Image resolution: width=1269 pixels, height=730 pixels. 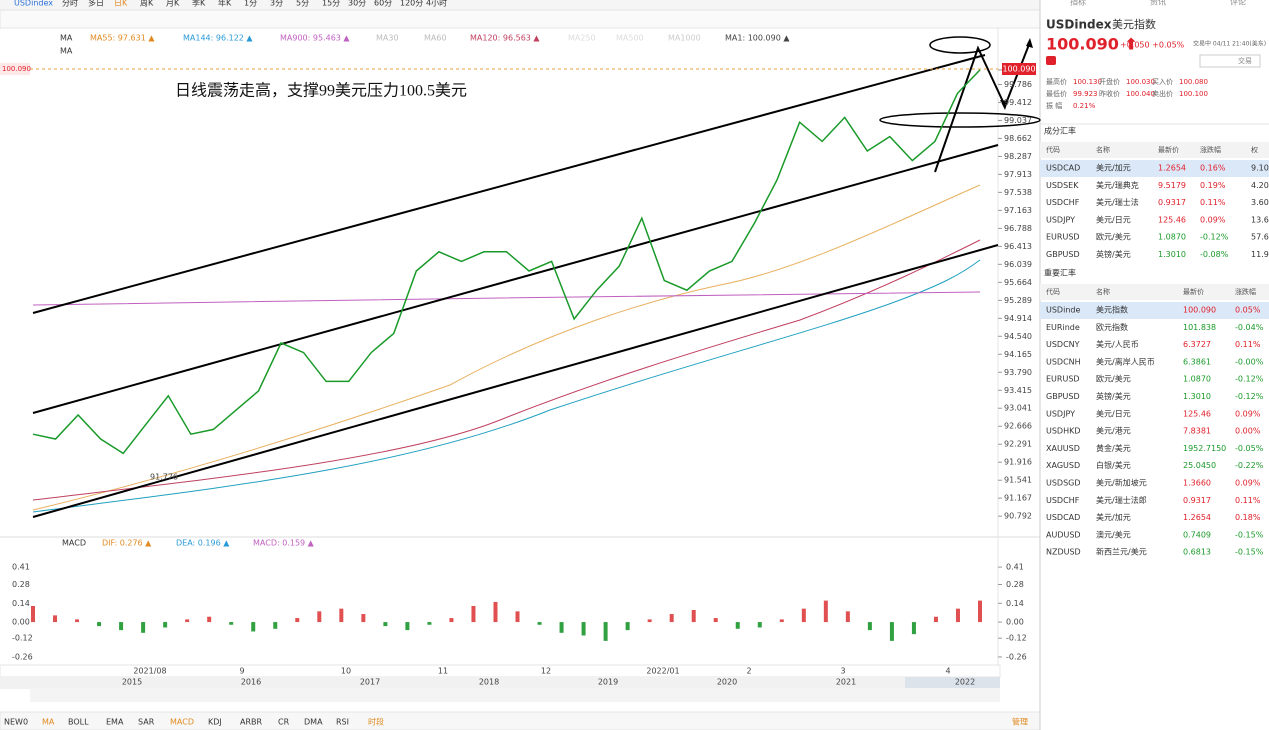 What do you see at coordinates (1087, 82) in the screenshot?
I see `stat-value: 100.130` at bounding box center [1087, 82].